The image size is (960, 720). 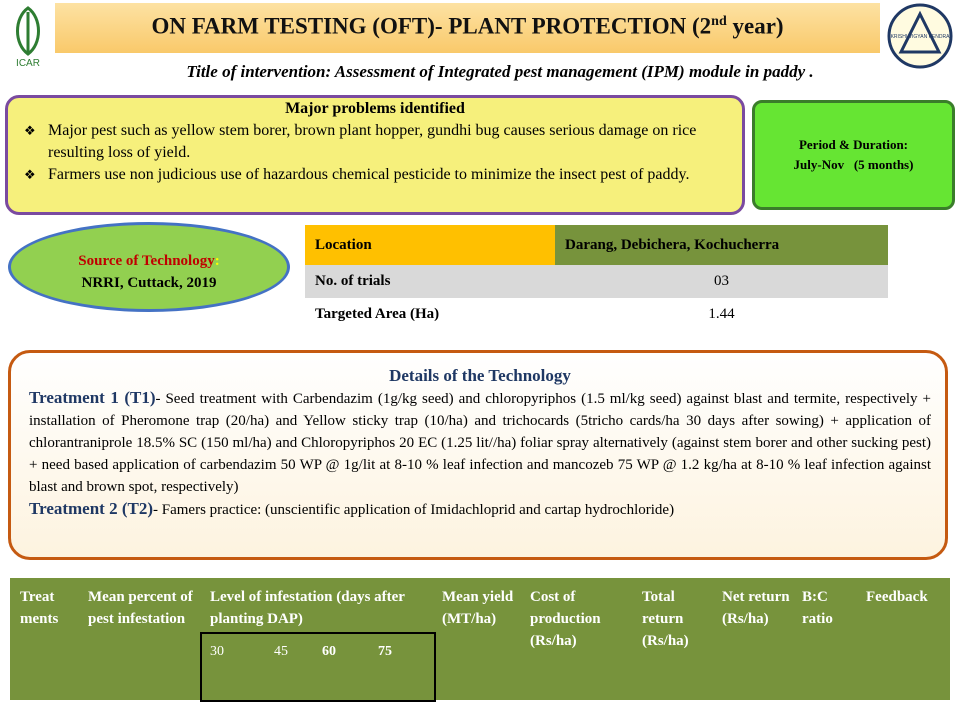 I want to click on icar-logo: ICAR, so click(x=28, y=37).